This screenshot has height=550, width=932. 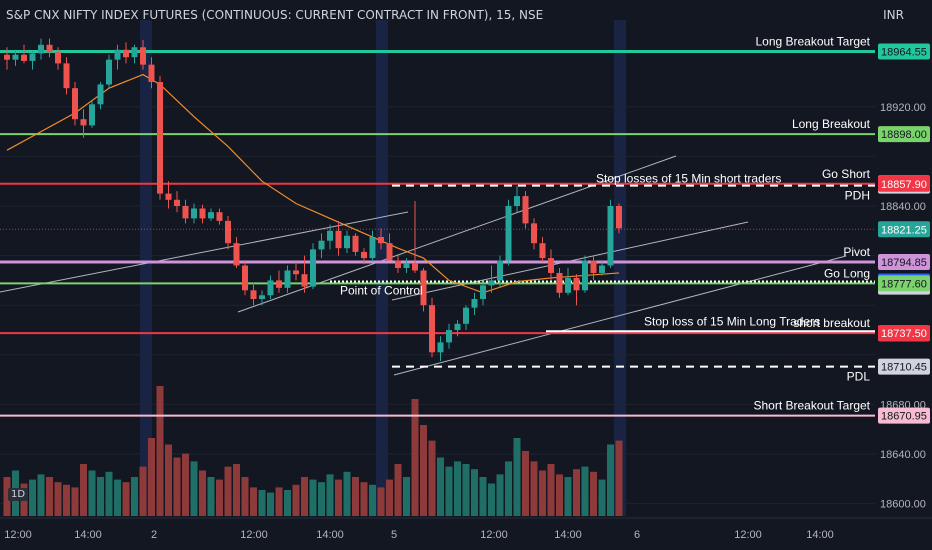 I want to click on price-tick: 18840.00, so click(x=903, y=207).